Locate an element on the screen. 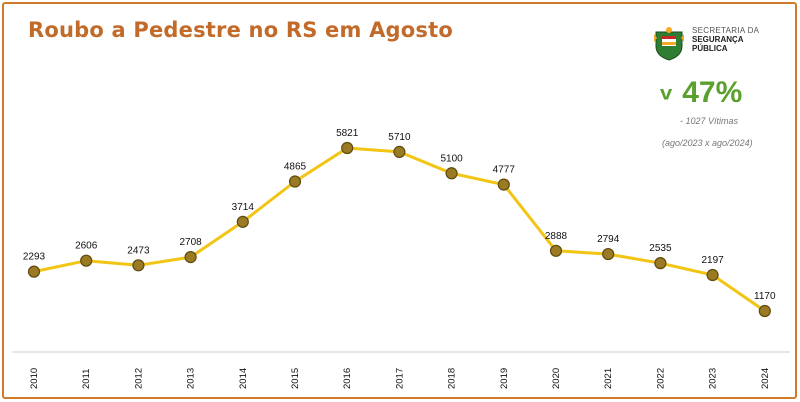 The image size is (800, 402). data-label: 1170 is located at coordinates (765, 296).